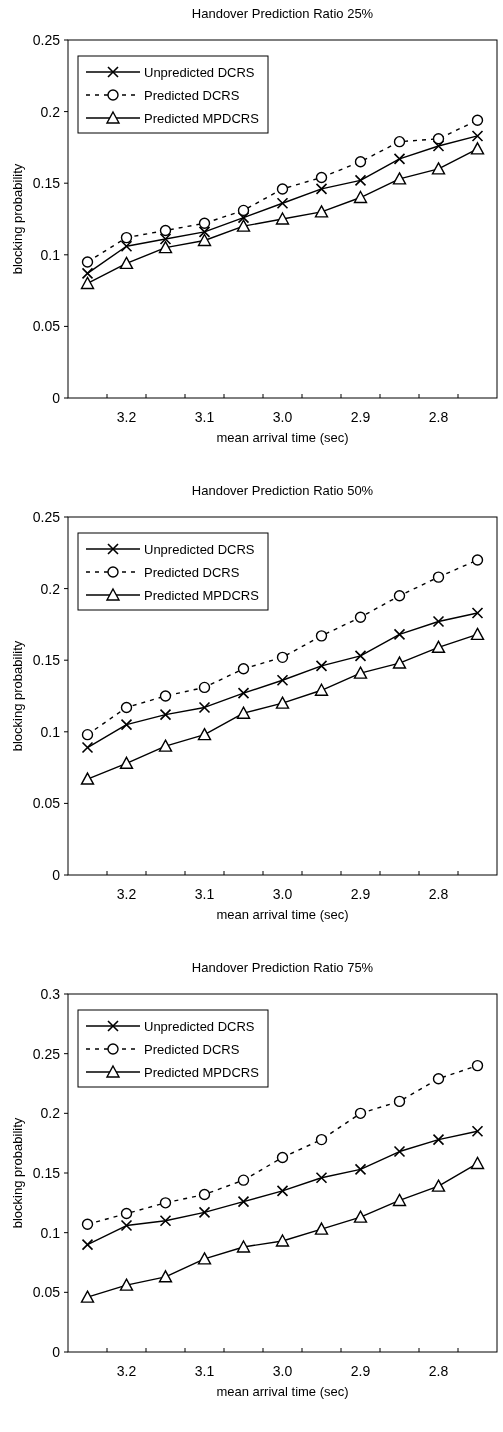 The width and height of the screenshot is (503, 1432). Describe the element at coordinates (202, 1072) in the screenshot. I see `legend-label: Predicted MPDCRS` at that location.